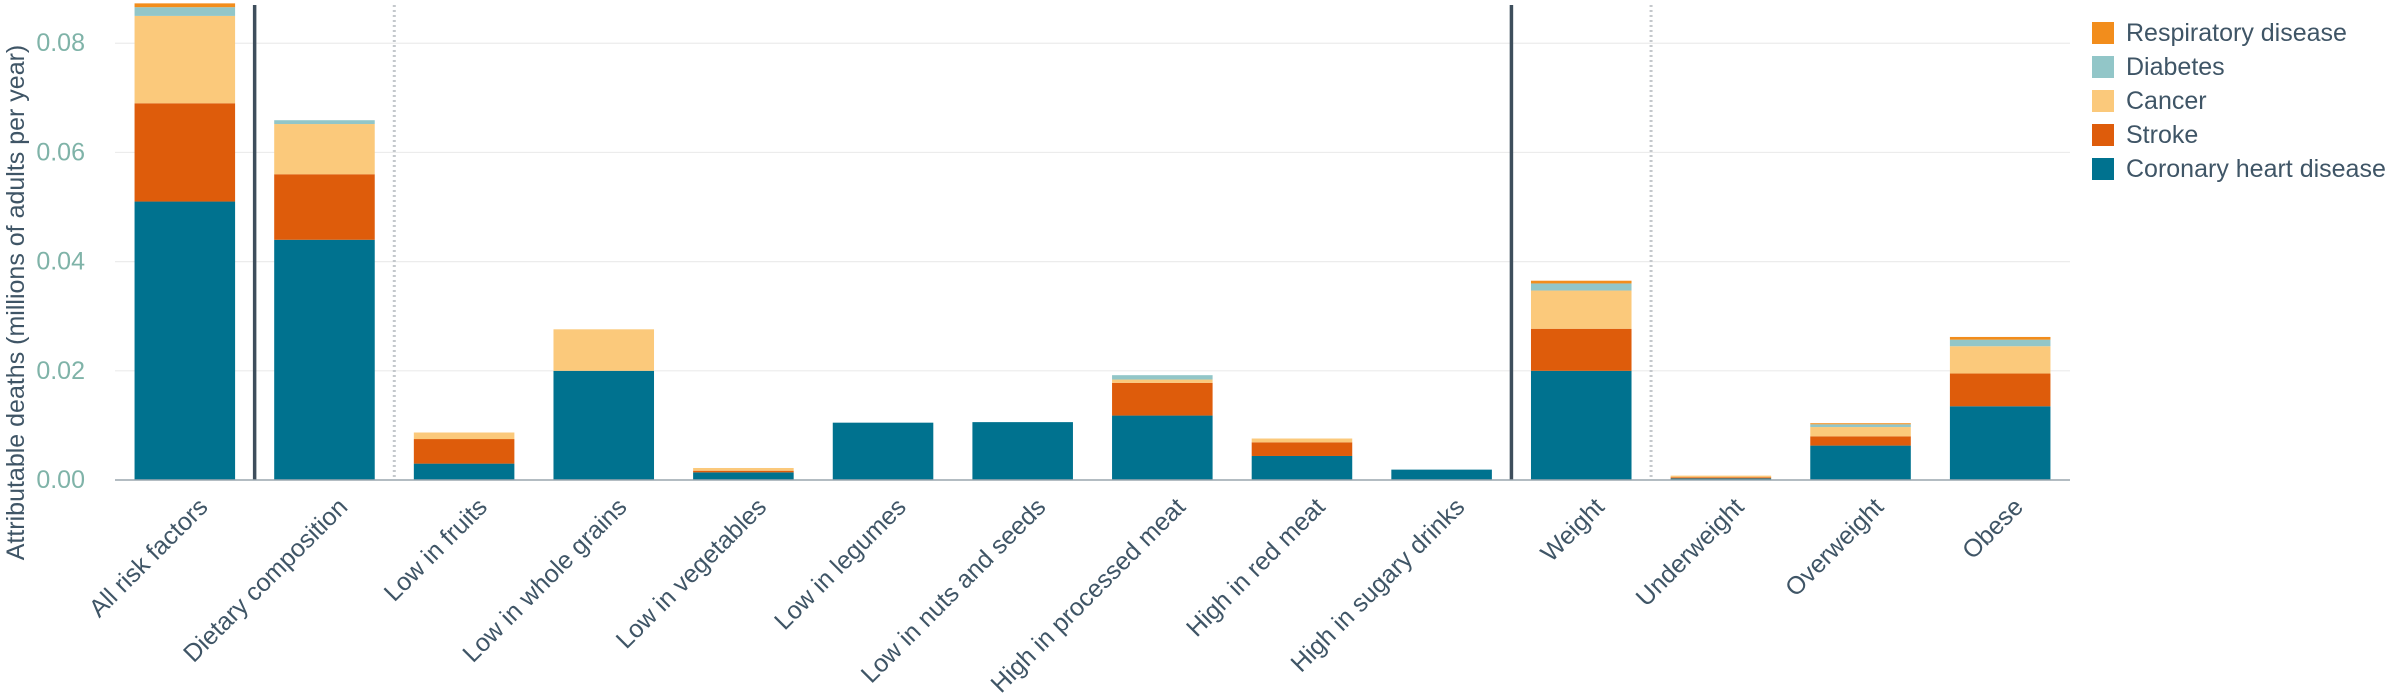 The width and height of the screenshot is (2400, 700). I want to click on legend-item: Stroke, so click(2145, 135).